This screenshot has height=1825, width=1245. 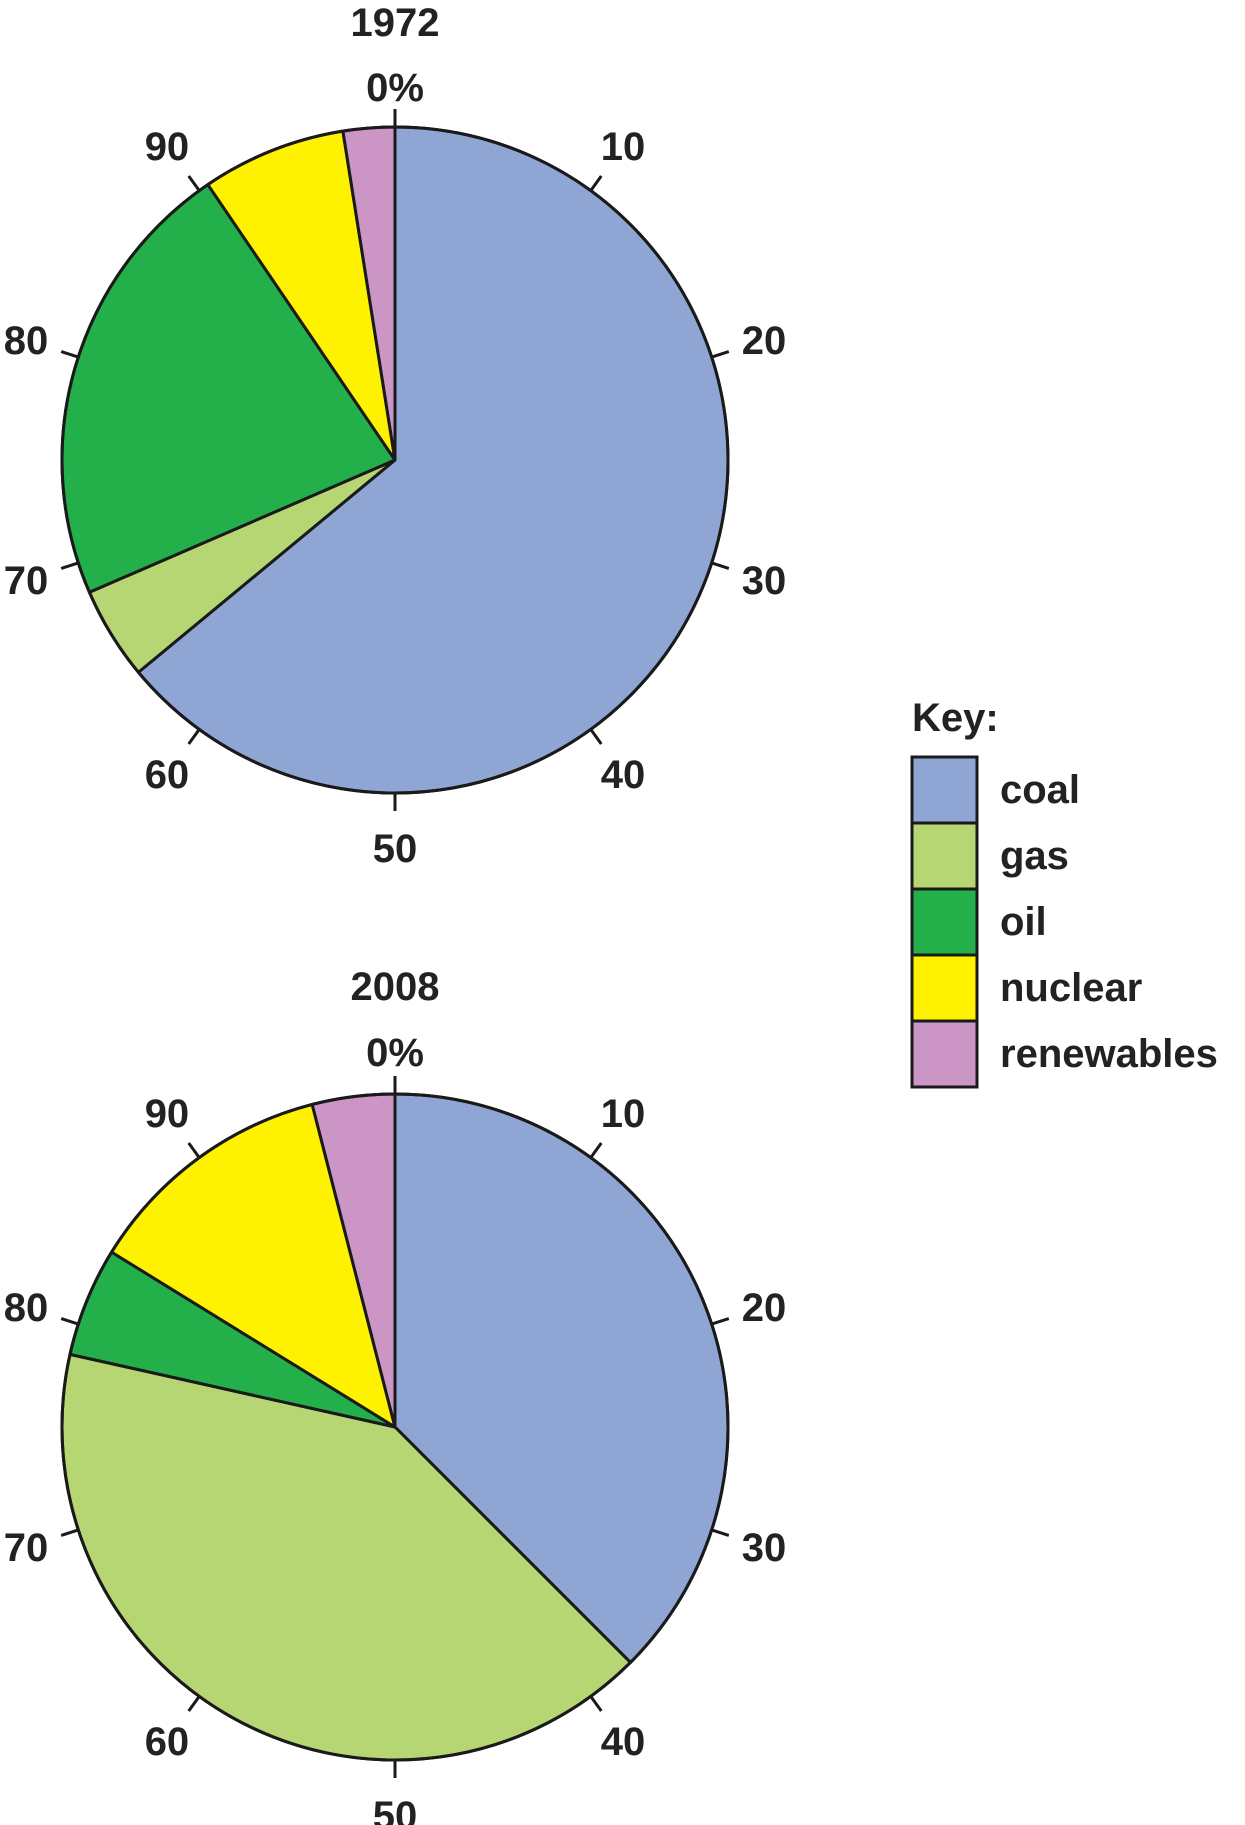 What do you see at coordinates (1023, 922) in the screenshot?
I see `legend-label-oil: oil` at bounding box center [1023, 922].